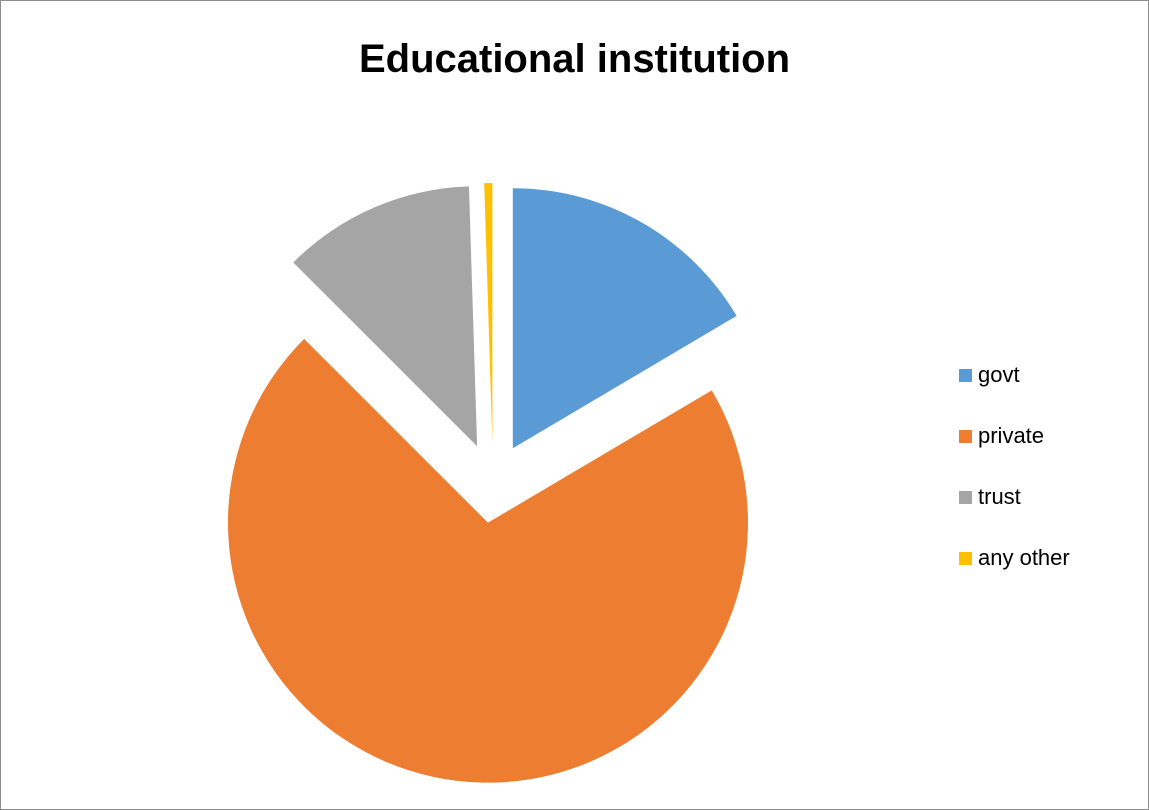  I want to click on legend-item-private: private, so click(1014, 436).